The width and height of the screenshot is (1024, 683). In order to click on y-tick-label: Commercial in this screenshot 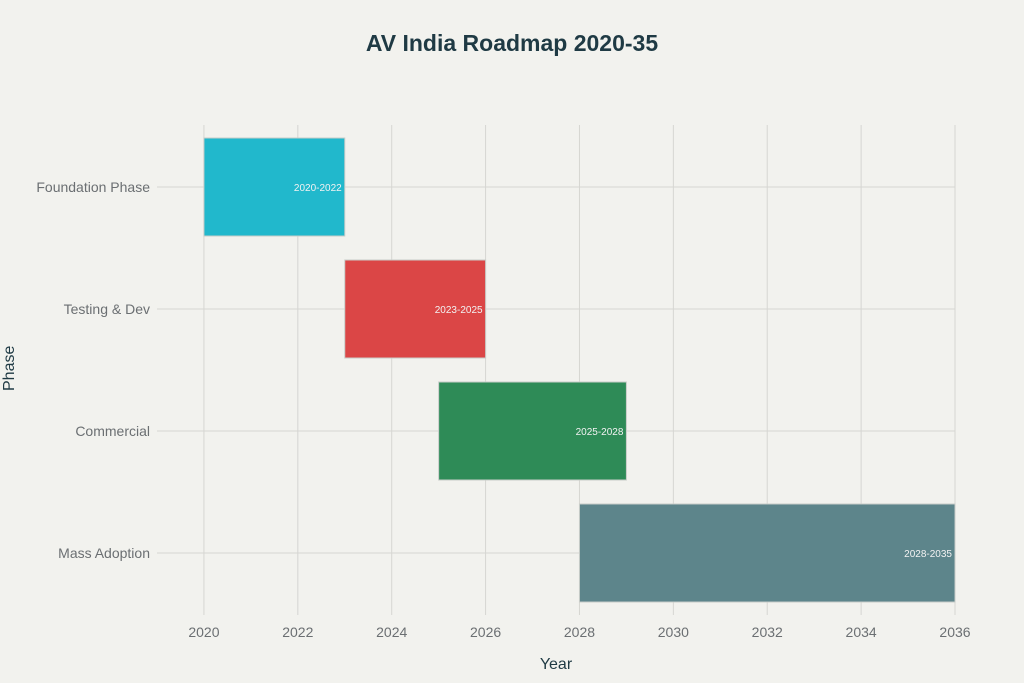, I will do `click(112, 431)`.